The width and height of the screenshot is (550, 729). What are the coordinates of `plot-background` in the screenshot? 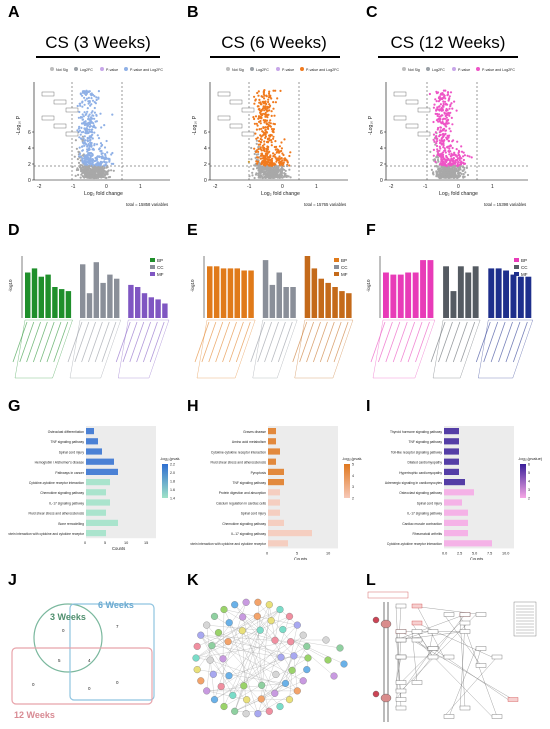 It's located at (479, 487).